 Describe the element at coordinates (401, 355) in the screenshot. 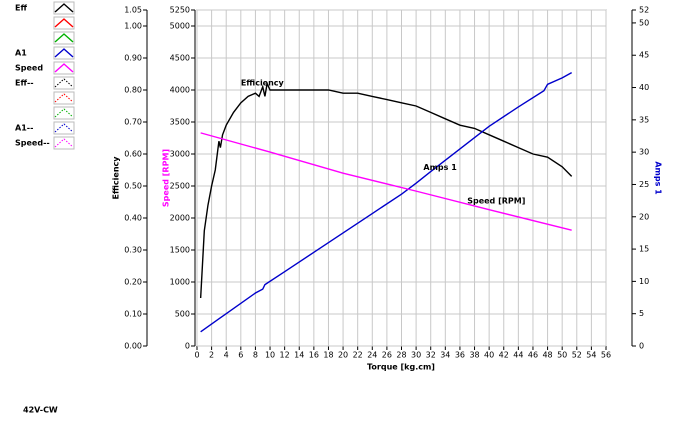

I see `x-tick-label: 28` at that location.